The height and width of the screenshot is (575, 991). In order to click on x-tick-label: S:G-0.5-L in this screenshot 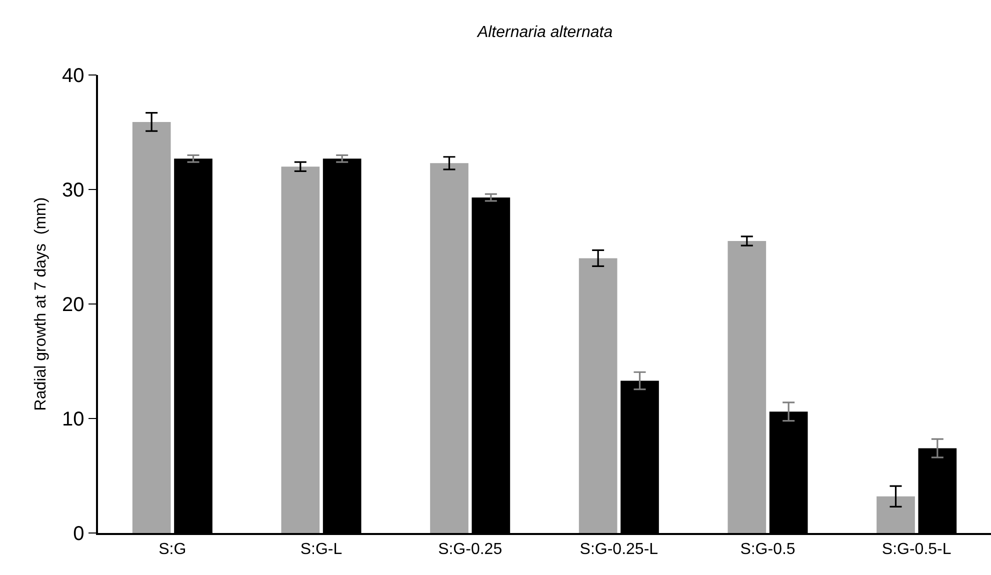, I will do `click(917, 549)`.